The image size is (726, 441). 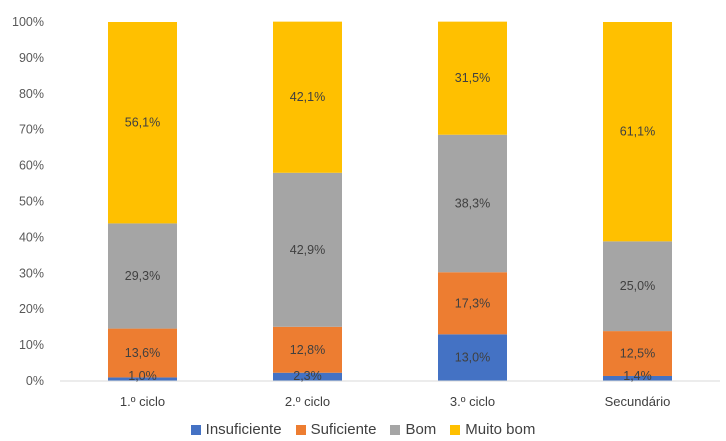 I want to click on y-tick-label: 10%, so click(x=31, y=345).